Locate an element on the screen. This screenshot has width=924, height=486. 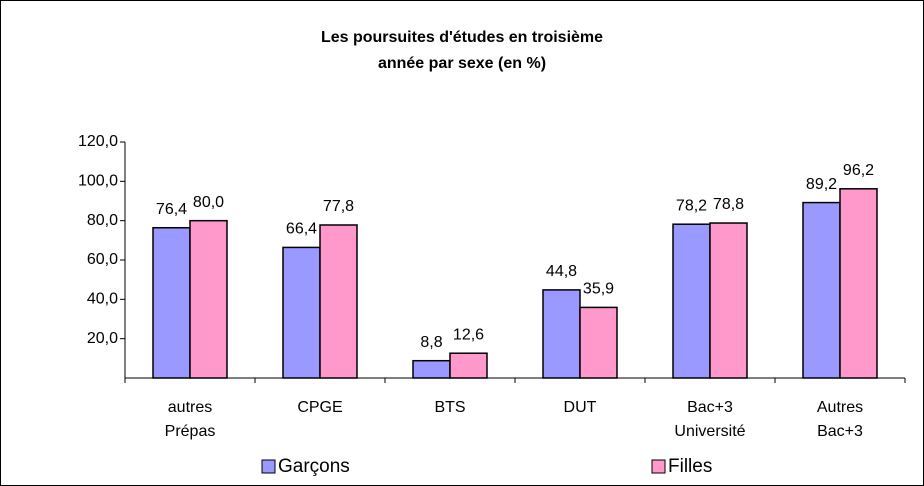
legend-label: Filles is located at coordinates (690, 466).